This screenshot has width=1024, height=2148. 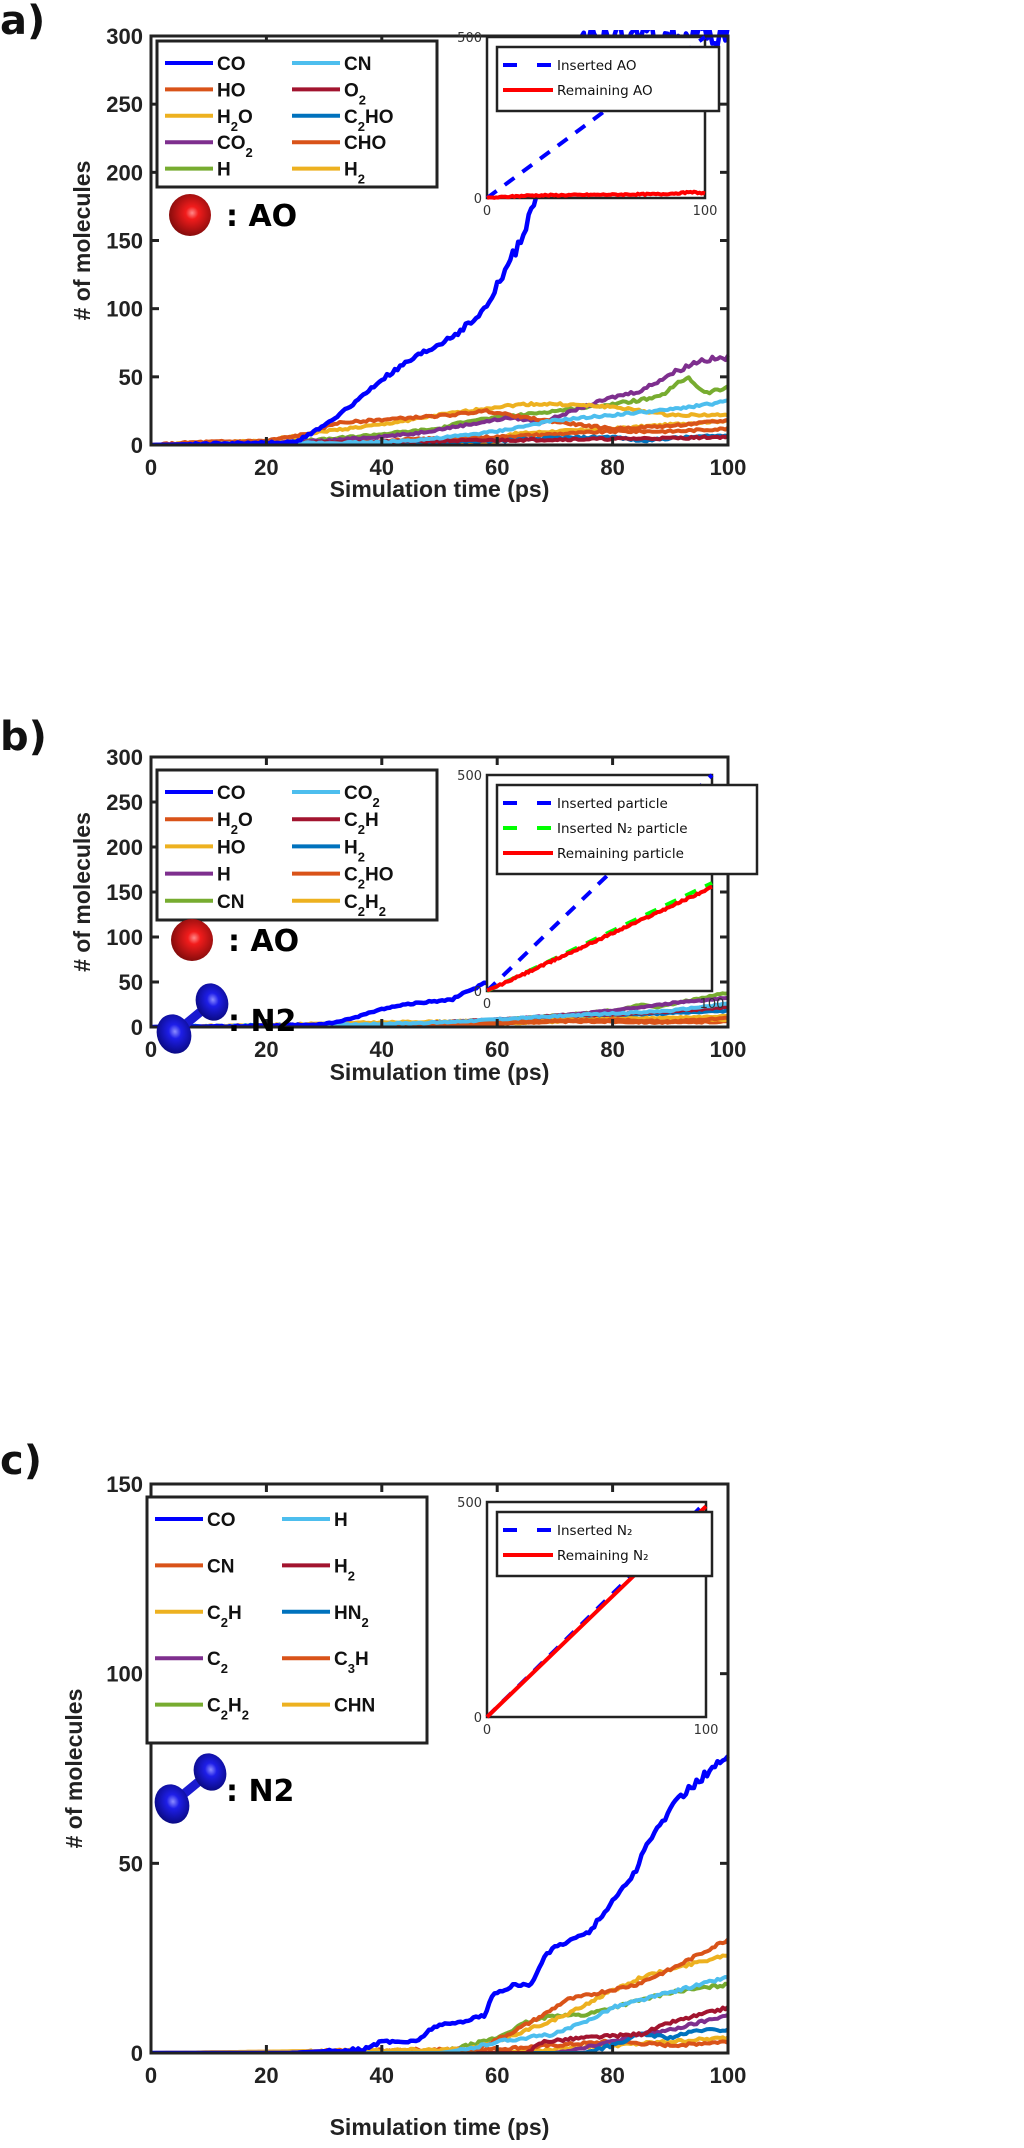 I want to click on legend-text-part: CN, so click(x=357, y=64).